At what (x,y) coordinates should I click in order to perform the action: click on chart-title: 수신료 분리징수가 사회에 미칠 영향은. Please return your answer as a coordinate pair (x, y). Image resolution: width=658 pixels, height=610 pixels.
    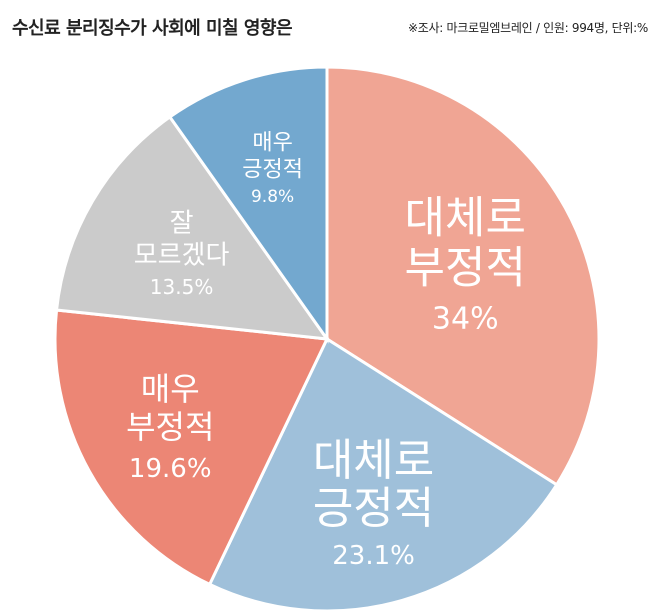
    Looking at the image, I should click on (152, 28).